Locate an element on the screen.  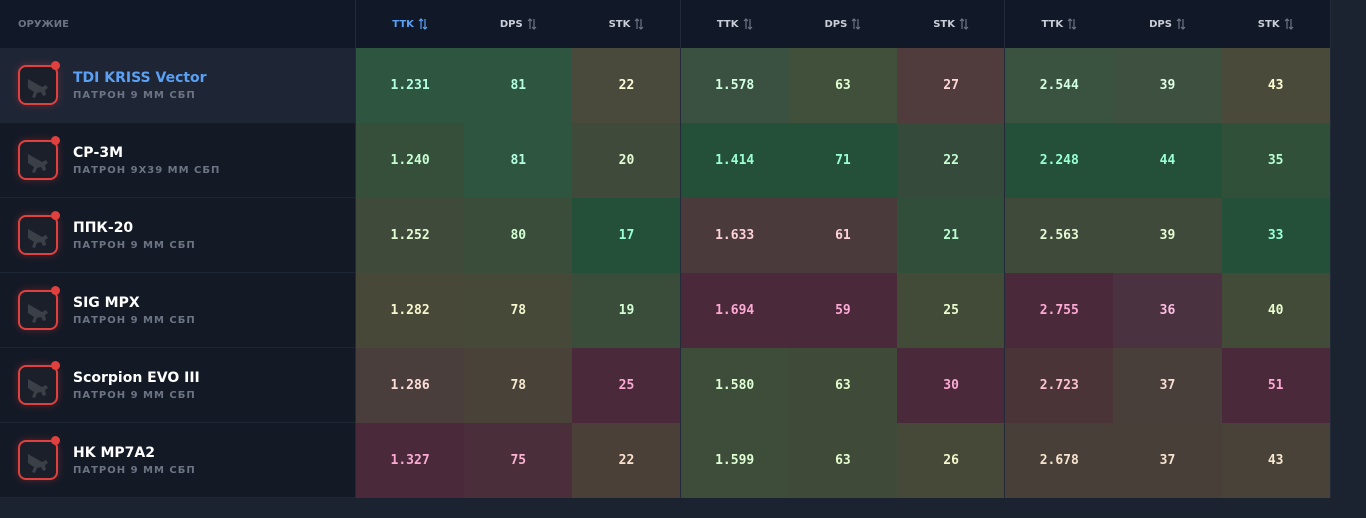
stat-cell: 1.327 is located at coordinates (410, 460).